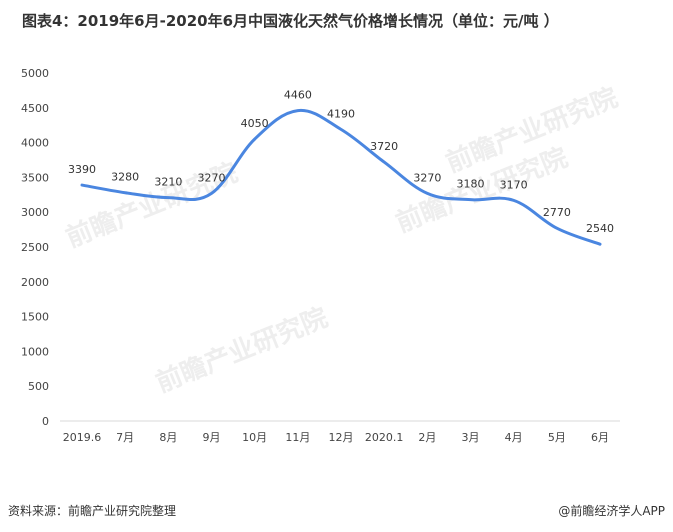 This screenshot has height=532, width=673. I want to click on y-tick-label: 0, so click(45, 421).